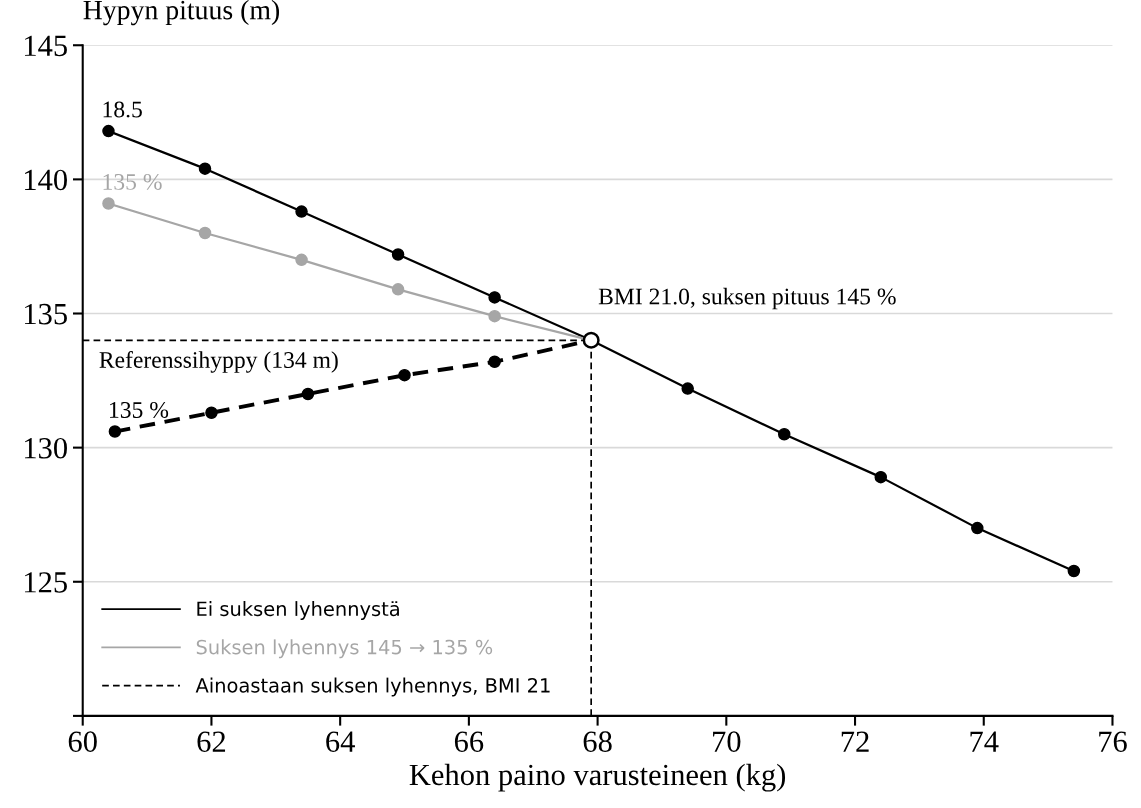  What do you see at coordinates (1113, 741) in the screenshot?
I see `x-tick-label: 76` at bounding box center [1113, 741].